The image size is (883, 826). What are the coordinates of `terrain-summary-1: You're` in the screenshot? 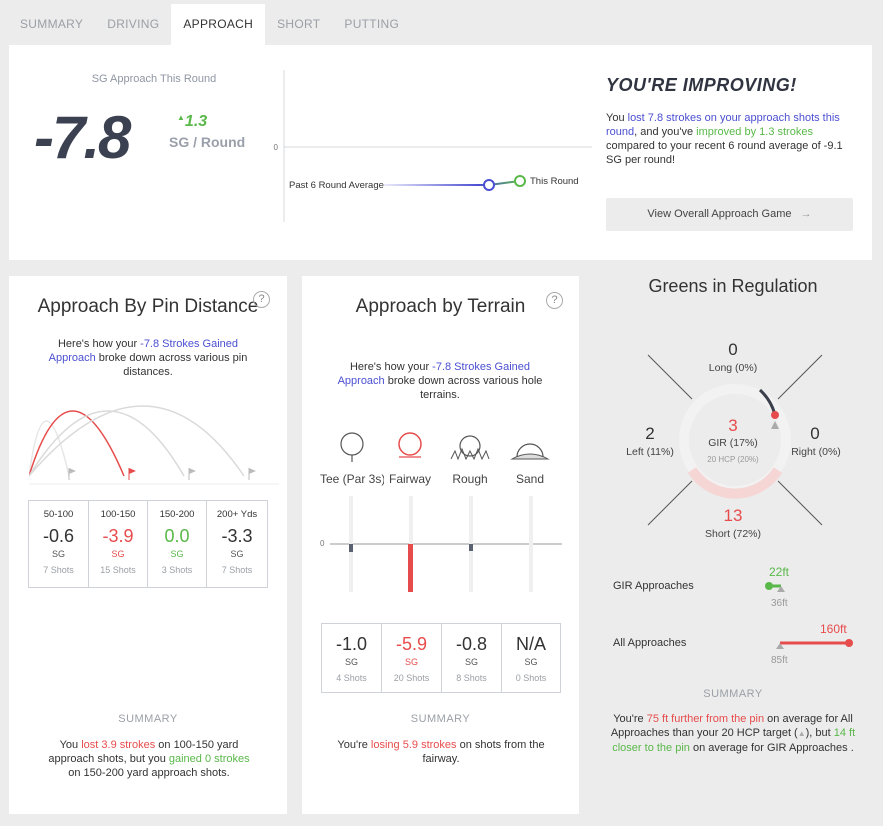 It's located at (354, 745).